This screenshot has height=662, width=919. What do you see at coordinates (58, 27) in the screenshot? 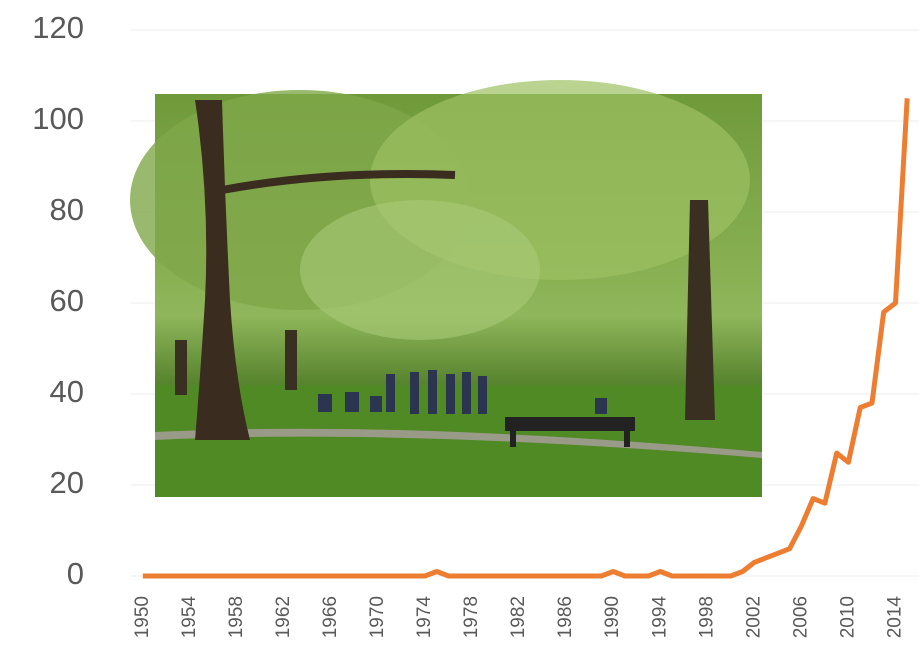
I see `y-tick-label: 120` at bounding box center [58, 27].